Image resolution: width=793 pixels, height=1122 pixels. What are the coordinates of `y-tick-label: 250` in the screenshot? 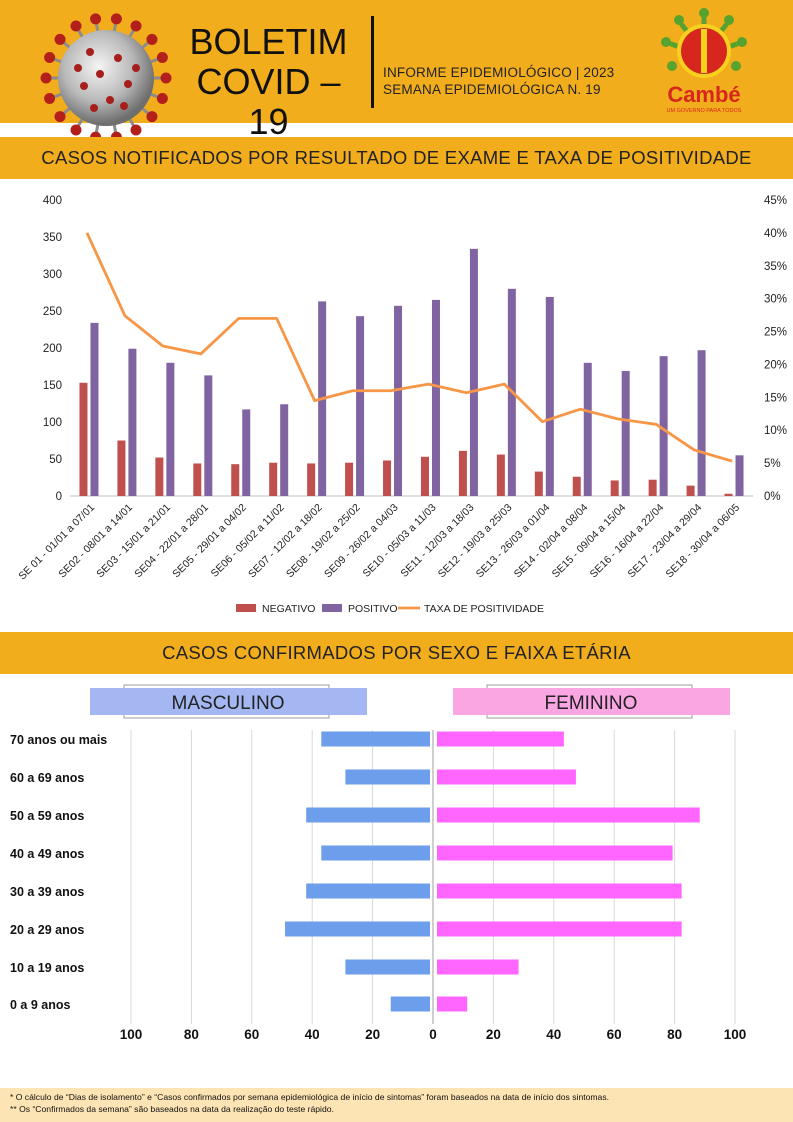 It's located at (52, 312).